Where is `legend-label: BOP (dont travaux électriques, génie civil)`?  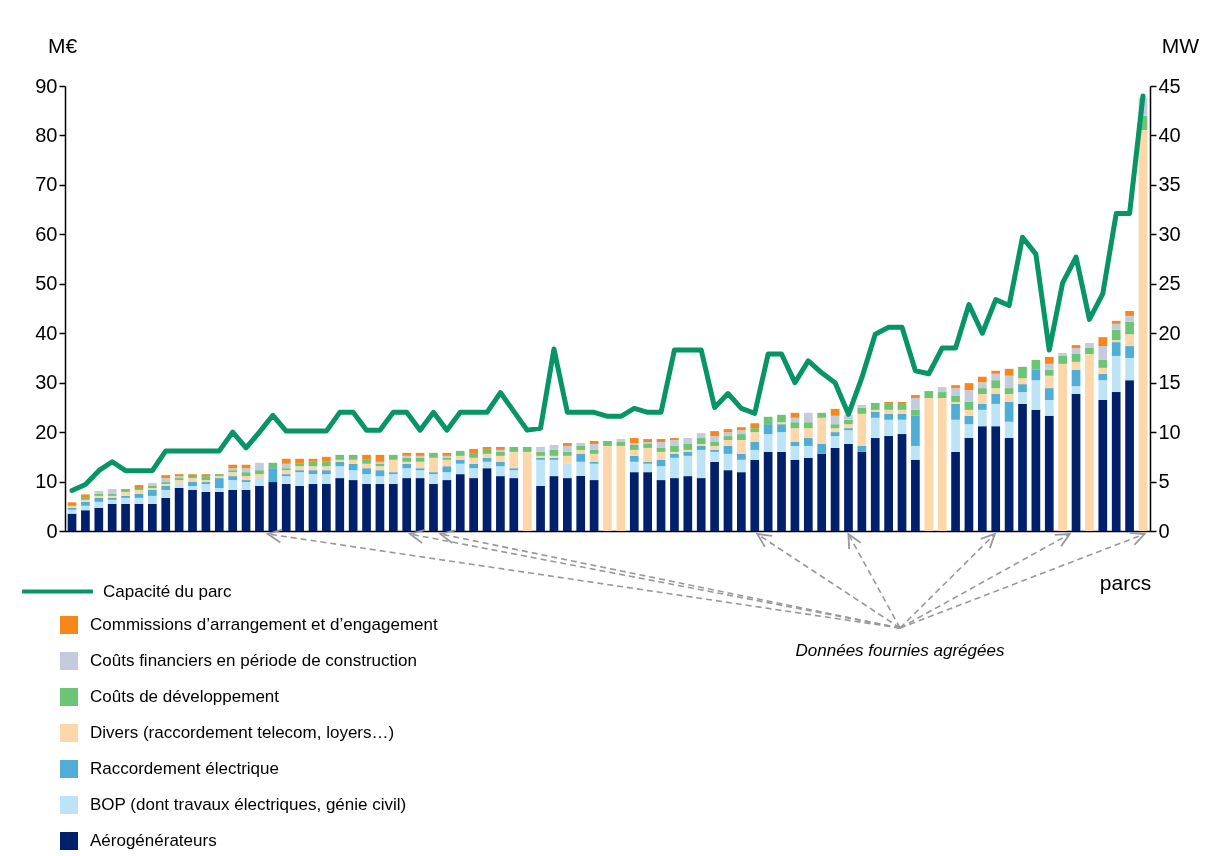 legend-label: BOP (dont travaux électriques, génie civil) is located at coordinates (248, 804).